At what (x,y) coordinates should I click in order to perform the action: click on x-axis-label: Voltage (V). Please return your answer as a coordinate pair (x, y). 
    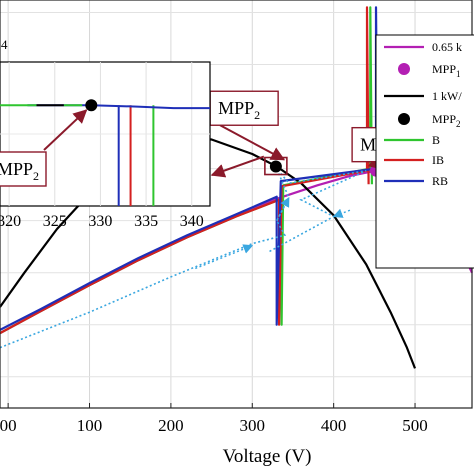
    Looking at the image, I should click on (267, 456).